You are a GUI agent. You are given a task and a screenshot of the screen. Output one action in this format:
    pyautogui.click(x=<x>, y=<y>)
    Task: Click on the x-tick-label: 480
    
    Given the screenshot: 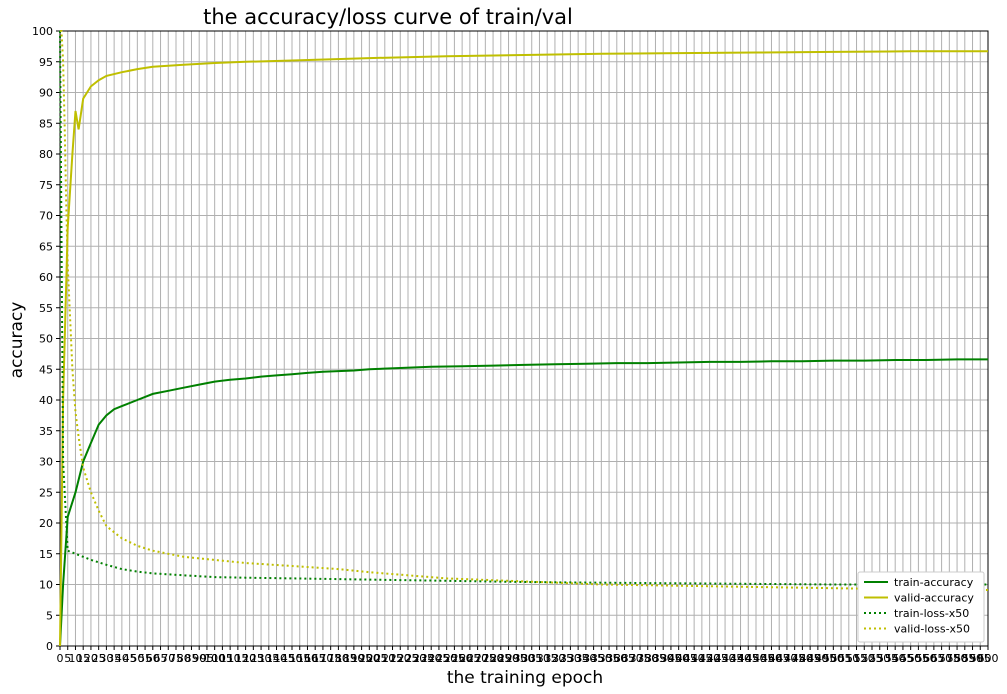 What is the action you would take?
    pyautogui.click(x=802, y=658)
    